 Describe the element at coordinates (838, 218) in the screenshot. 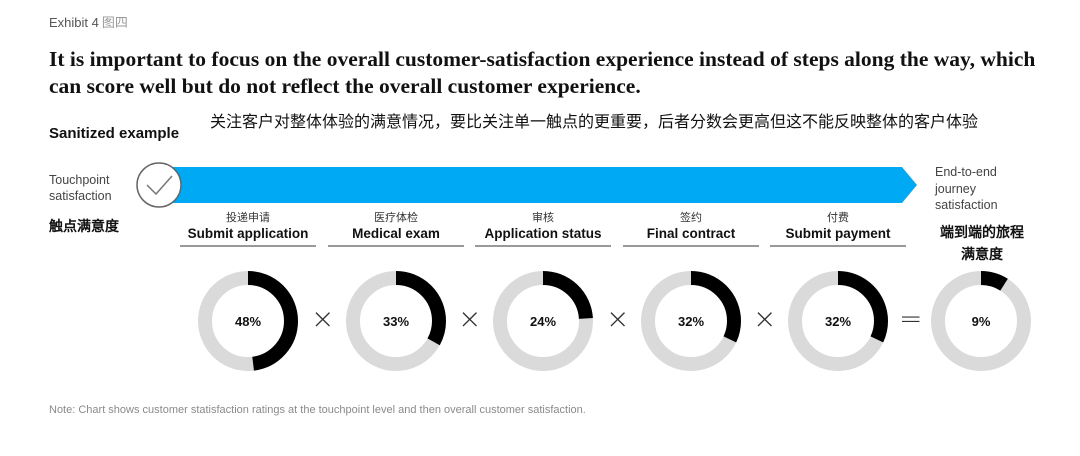

I see `step-label-cn: 付费` at that location.